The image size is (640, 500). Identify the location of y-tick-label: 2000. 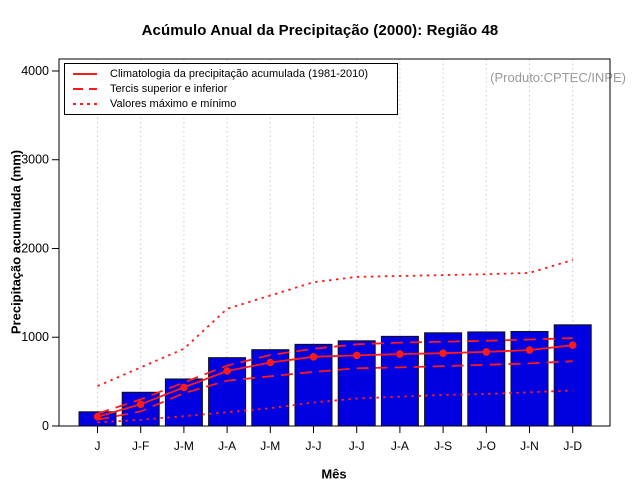
(35, 248).